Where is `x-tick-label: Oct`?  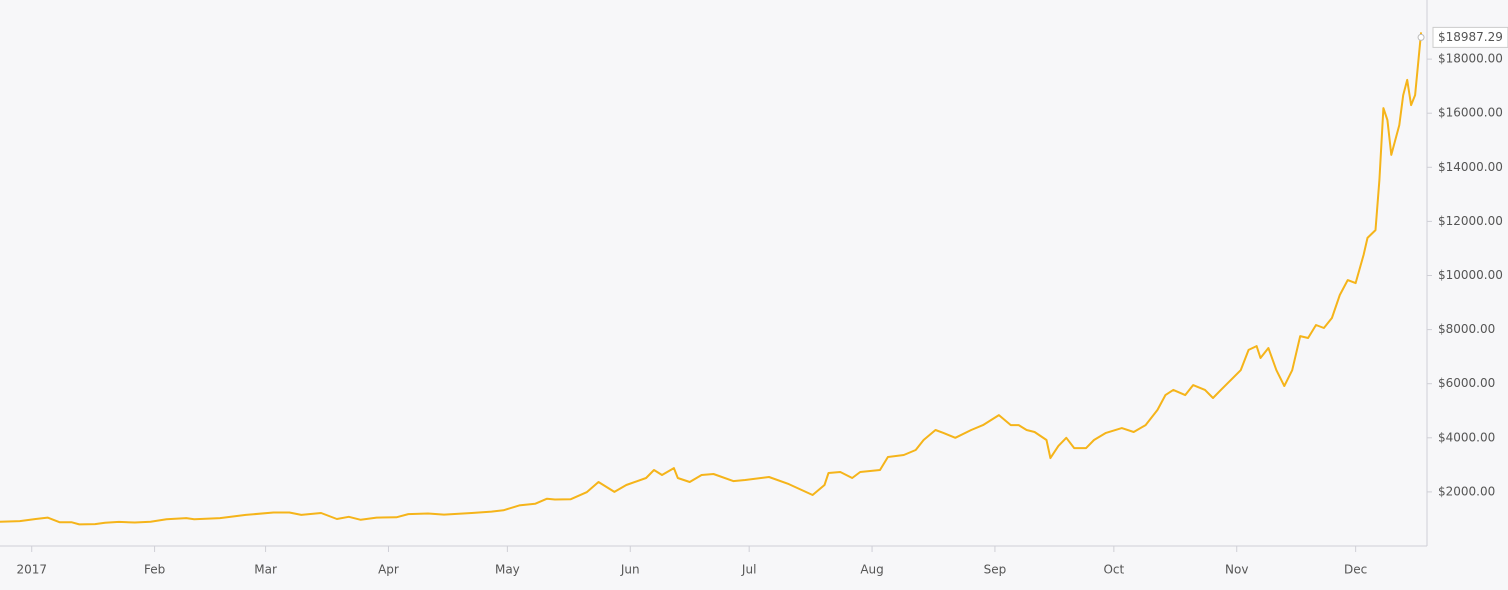 x-tick-label: Oct is located at coordinates (1113, 570).